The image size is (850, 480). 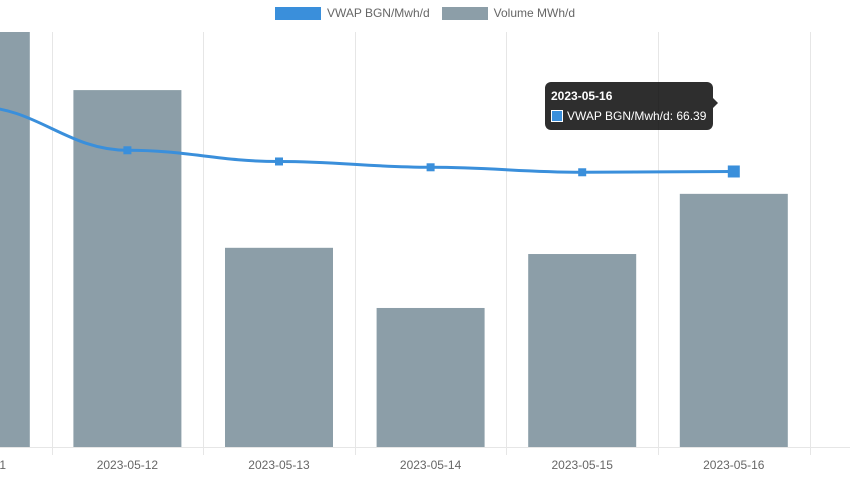 I want to click on x-tick-label: 2023-05-12, so click(x=128, y=465).